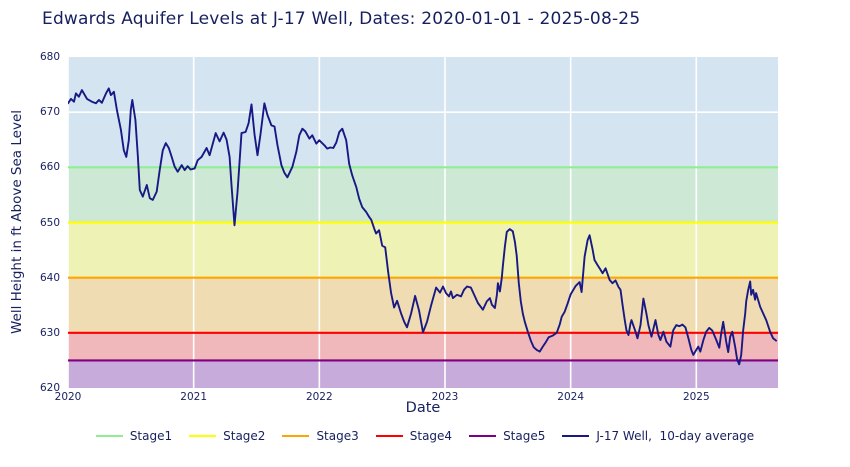  What do you see at coordinates (423, 408) in the screenshot?
I see `x-axis-title: Date` at bounding box center [423, 408].